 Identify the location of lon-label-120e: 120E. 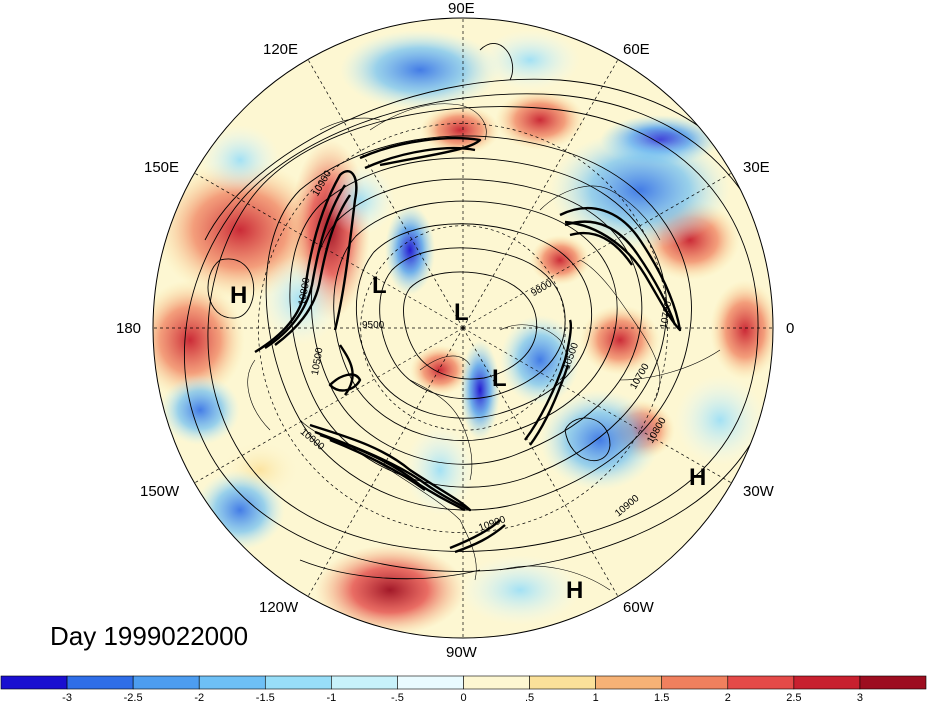
(280, 49).